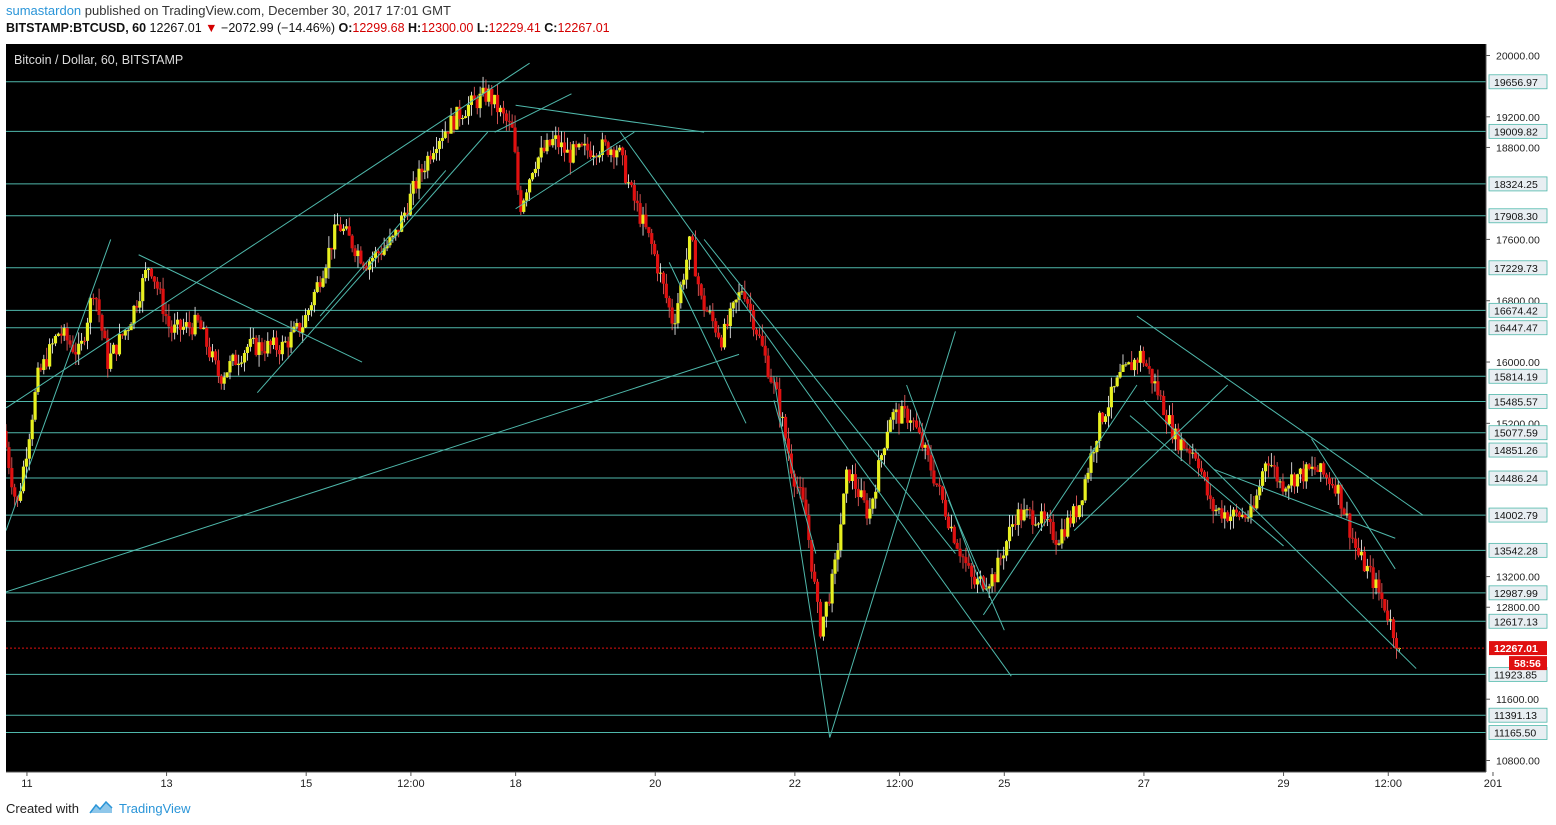  What do you see at coordinates (1528, 663) in the screenshot?
I see `countdown-badge` at bounding box center [1528, 663].